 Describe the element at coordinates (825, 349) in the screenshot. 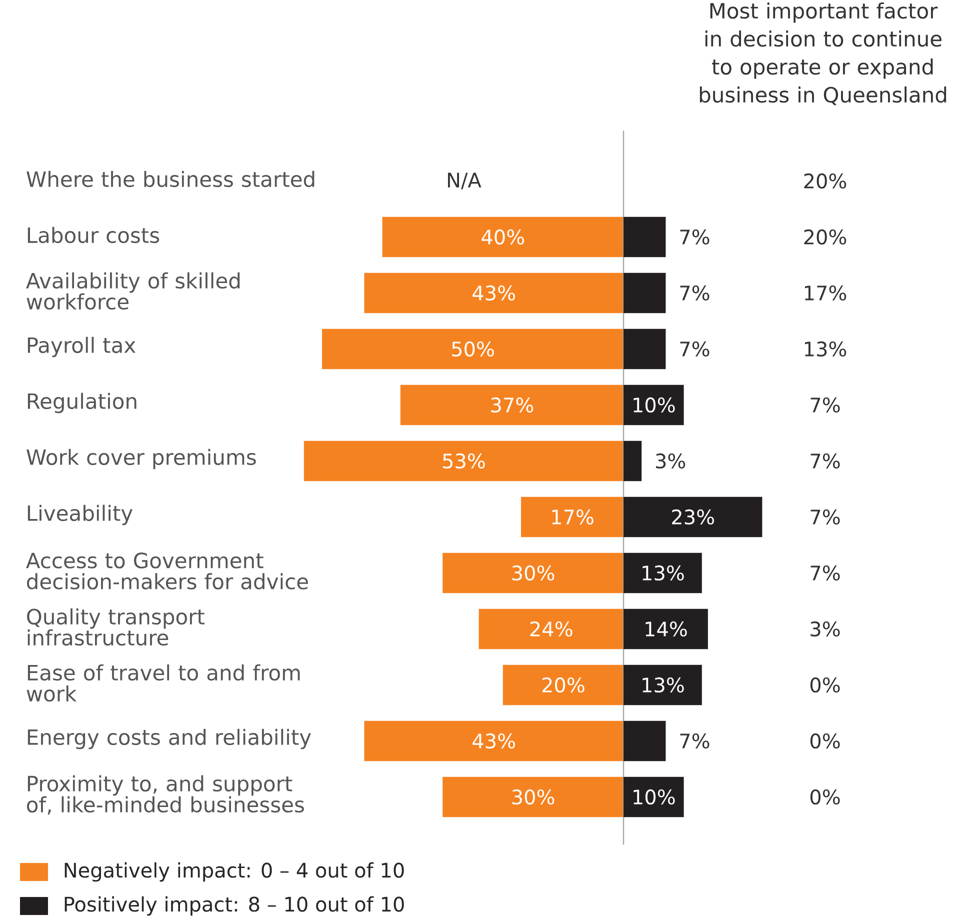

I see `text: 13%` at that location.